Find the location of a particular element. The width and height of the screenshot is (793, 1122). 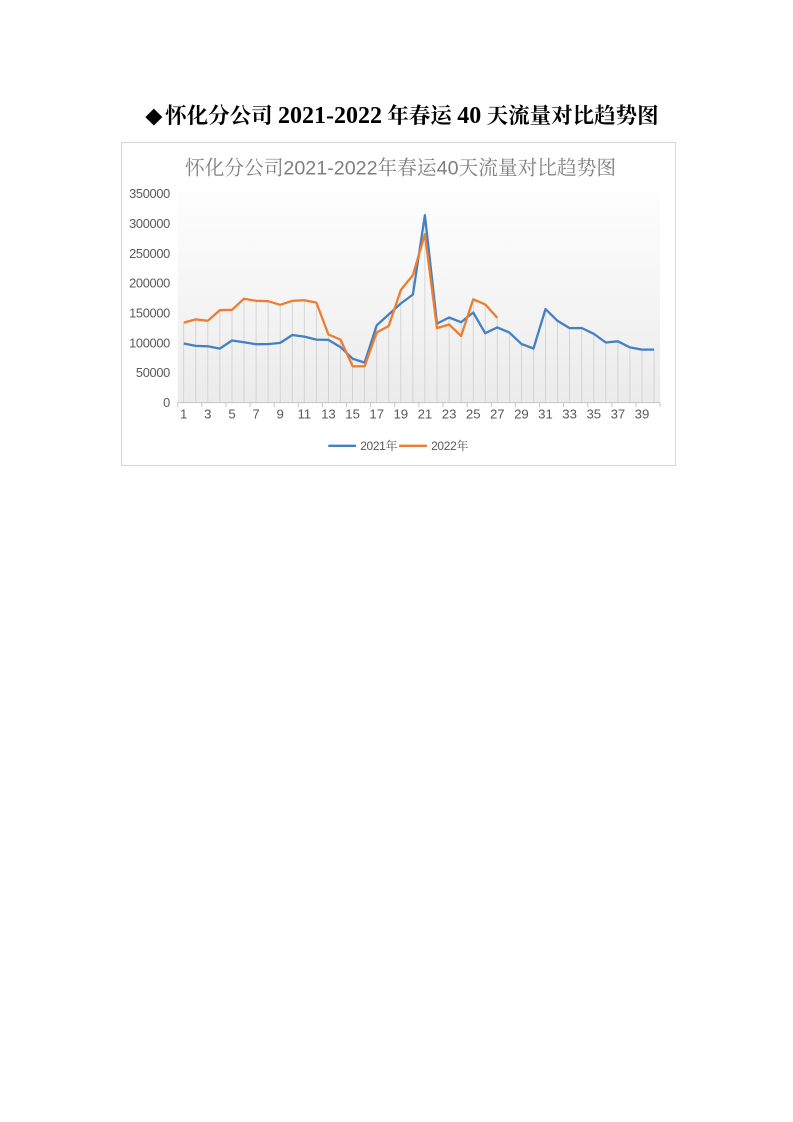

svg-text: 250000 is located at coordinates (149, 253).